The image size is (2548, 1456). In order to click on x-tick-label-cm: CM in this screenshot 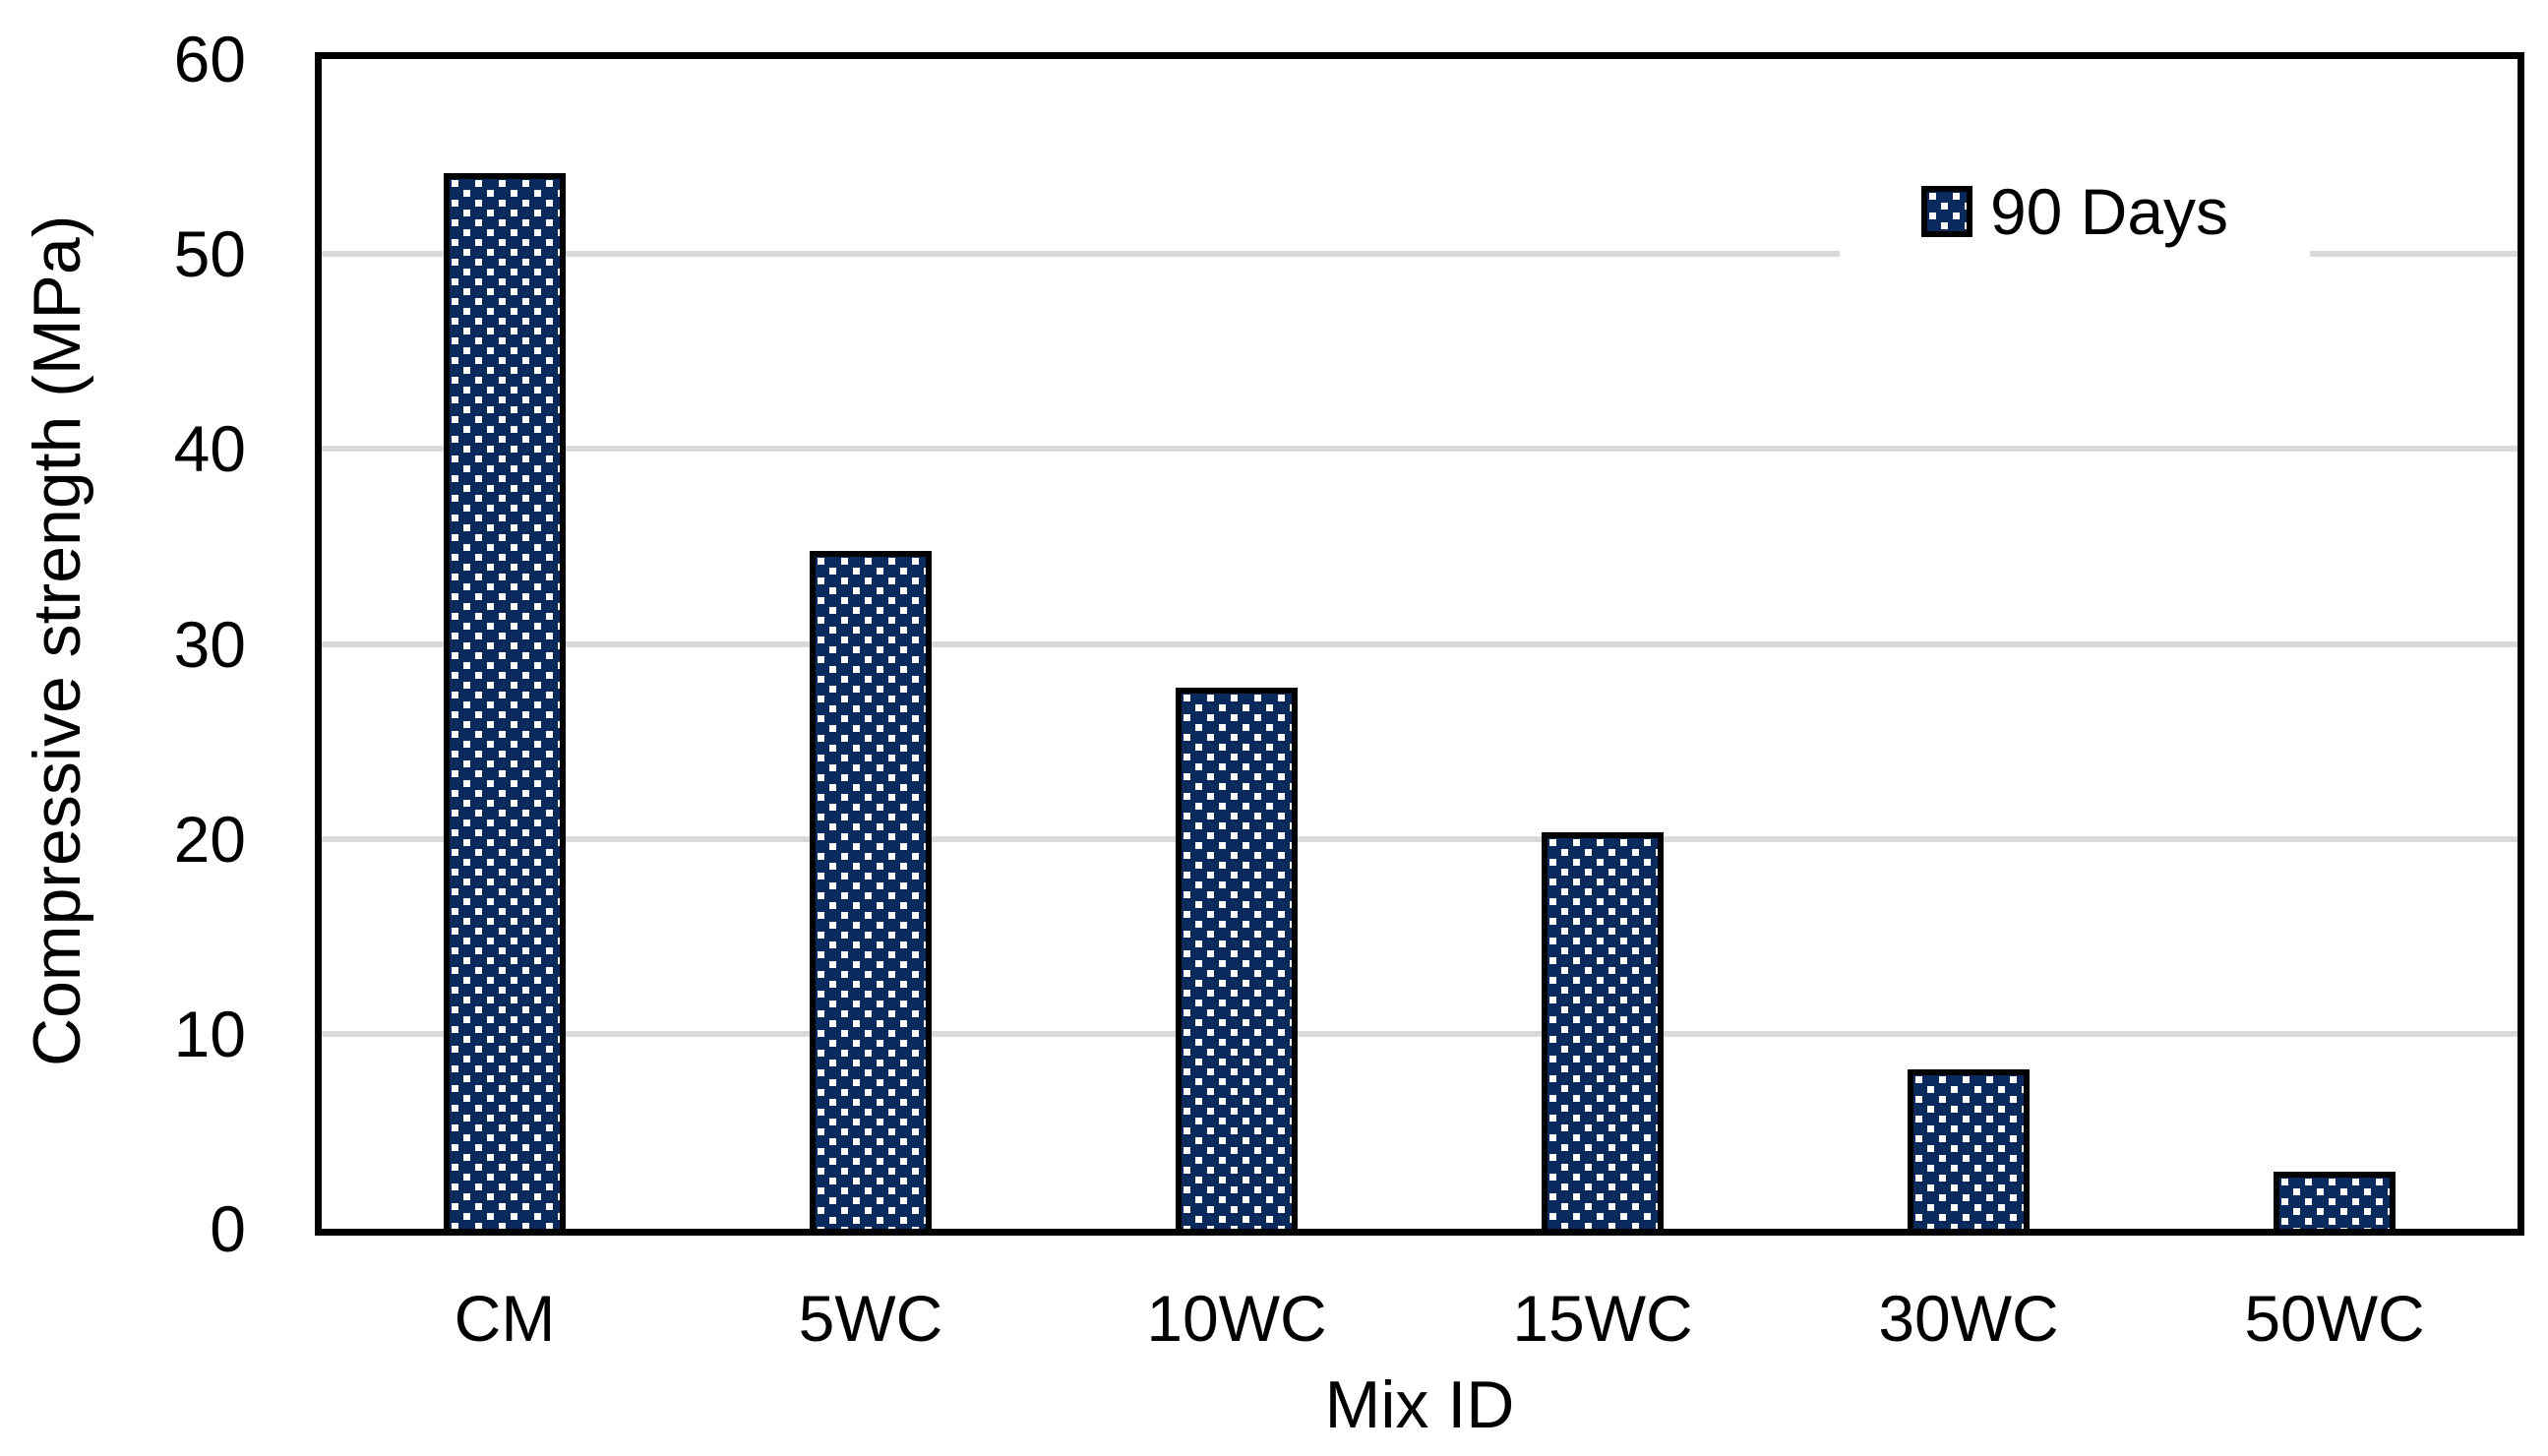, I will do `click(505, 1318)`.